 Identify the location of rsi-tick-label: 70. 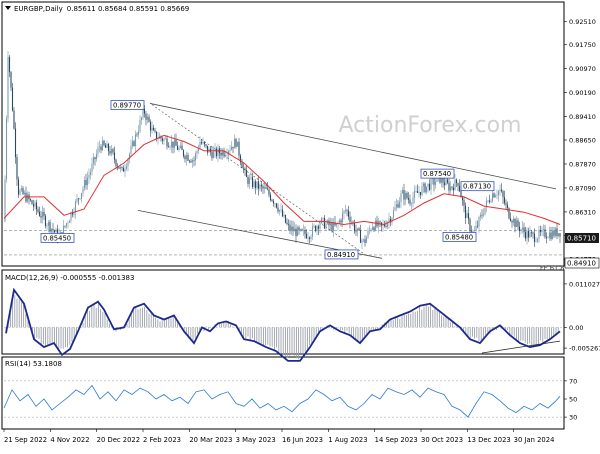
(573, 381).